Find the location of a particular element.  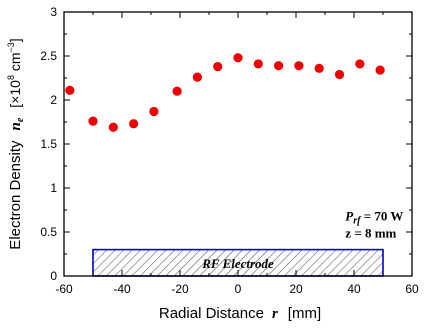

x-tick-label: 20 is located at coordinates (296, 289).